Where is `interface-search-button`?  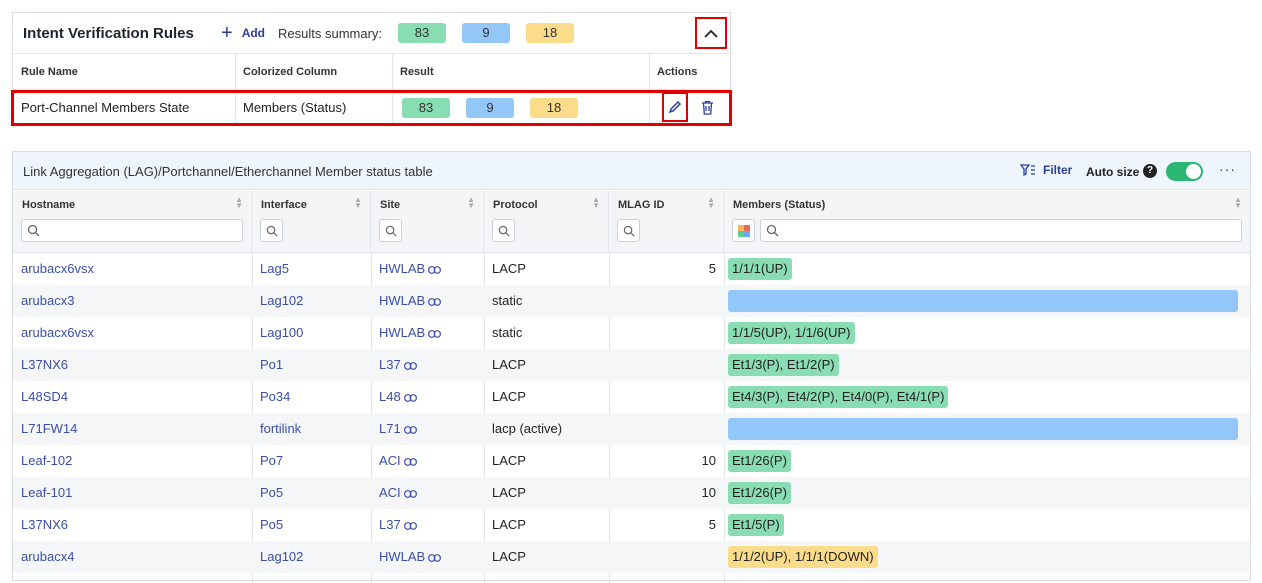
interface-search-button is located at coordinates (271, 230).